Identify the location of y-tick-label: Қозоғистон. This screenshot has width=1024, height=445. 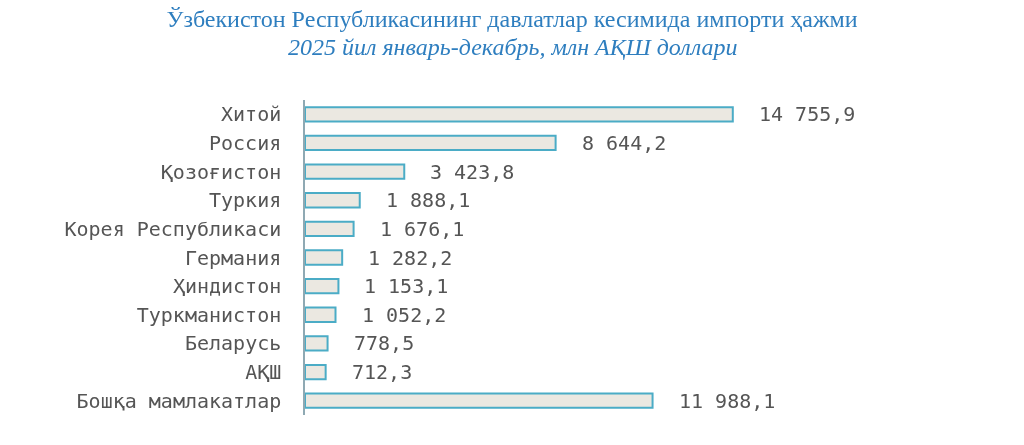
(221, 171).